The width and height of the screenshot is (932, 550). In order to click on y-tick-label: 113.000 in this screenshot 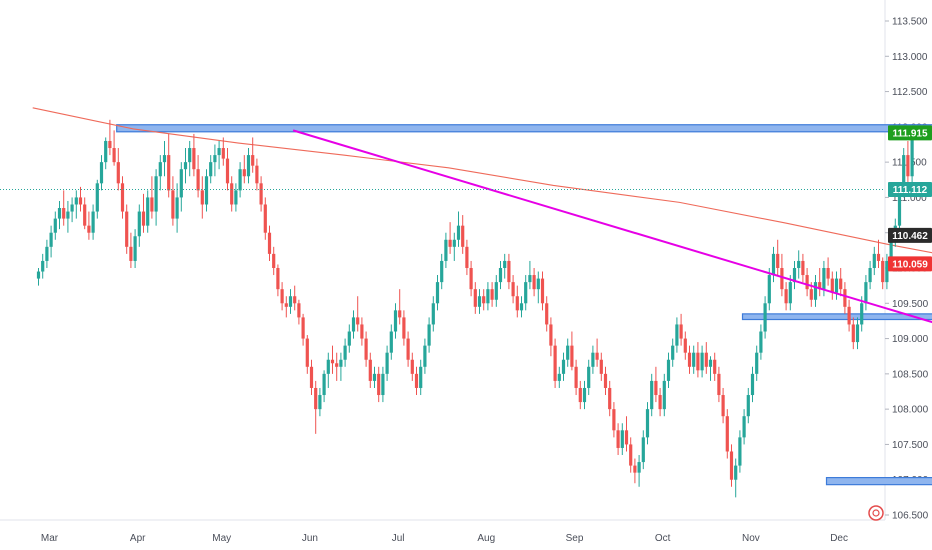, I will do `click(910, 57)`.